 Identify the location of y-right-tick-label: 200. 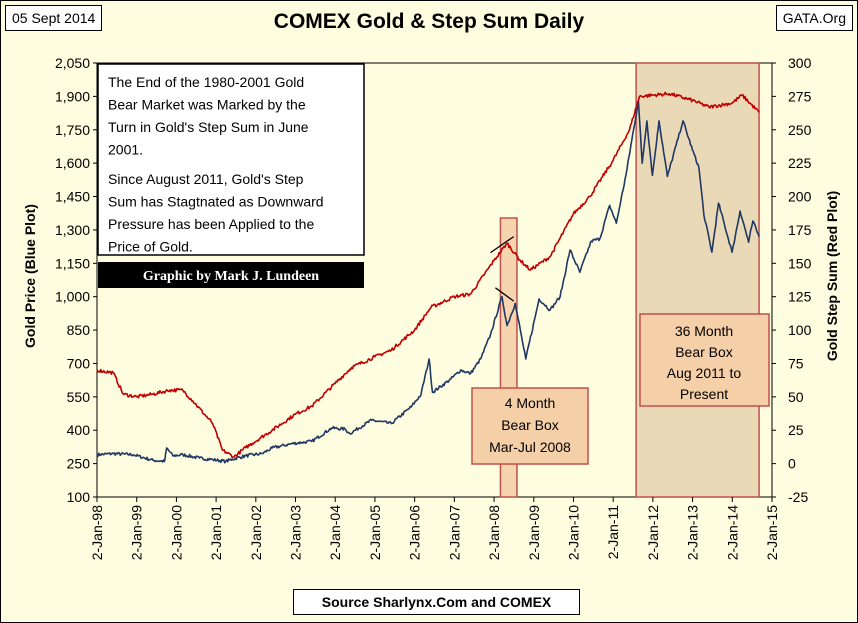
(800, 197).